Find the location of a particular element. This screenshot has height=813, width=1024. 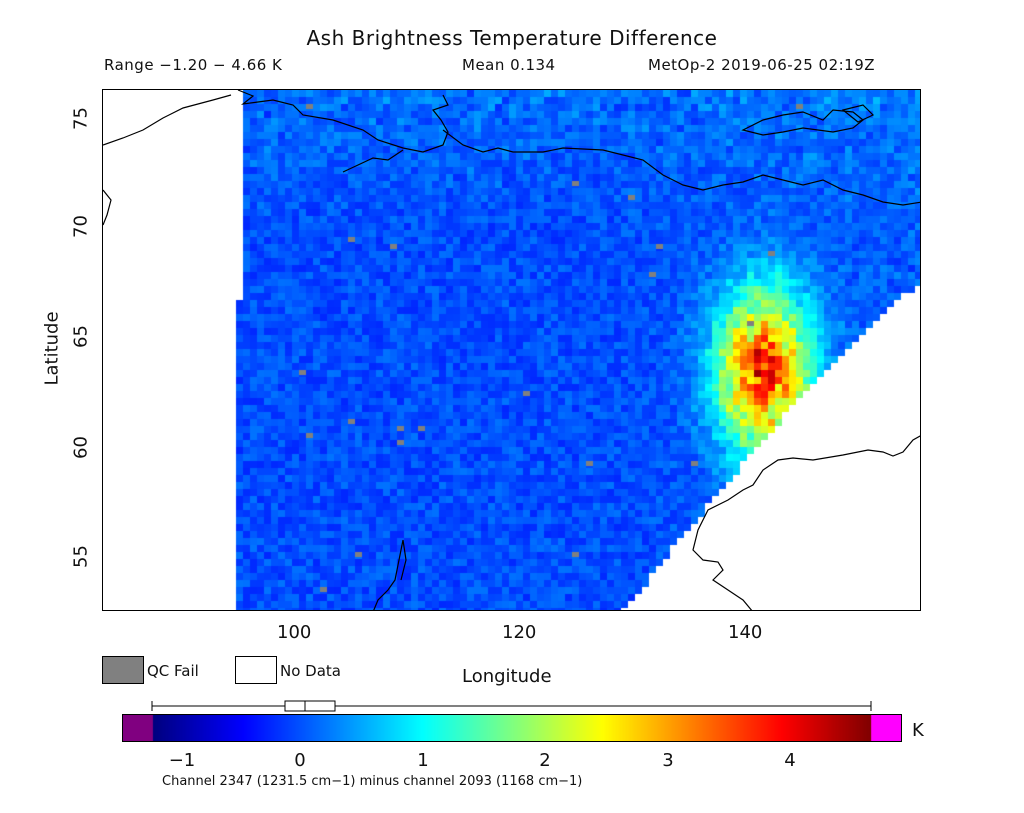

coastline-west-edge is located at coordinates (107, 207).